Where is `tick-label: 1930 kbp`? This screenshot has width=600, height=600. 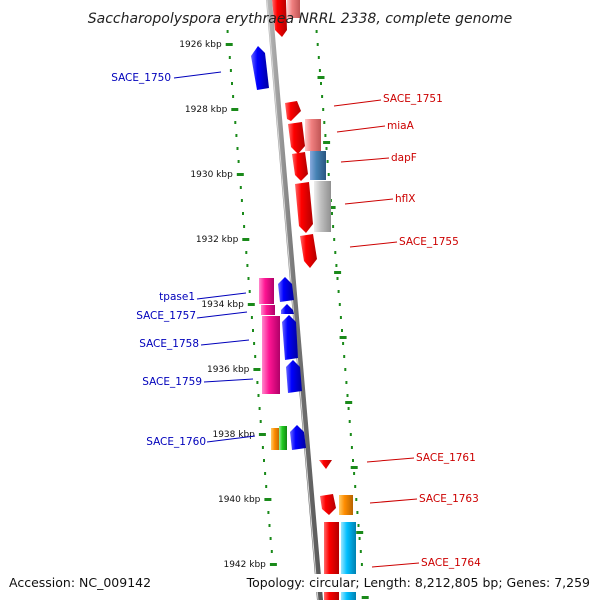
tick-label: 1930 kbp is located at coordinates (211, 175).